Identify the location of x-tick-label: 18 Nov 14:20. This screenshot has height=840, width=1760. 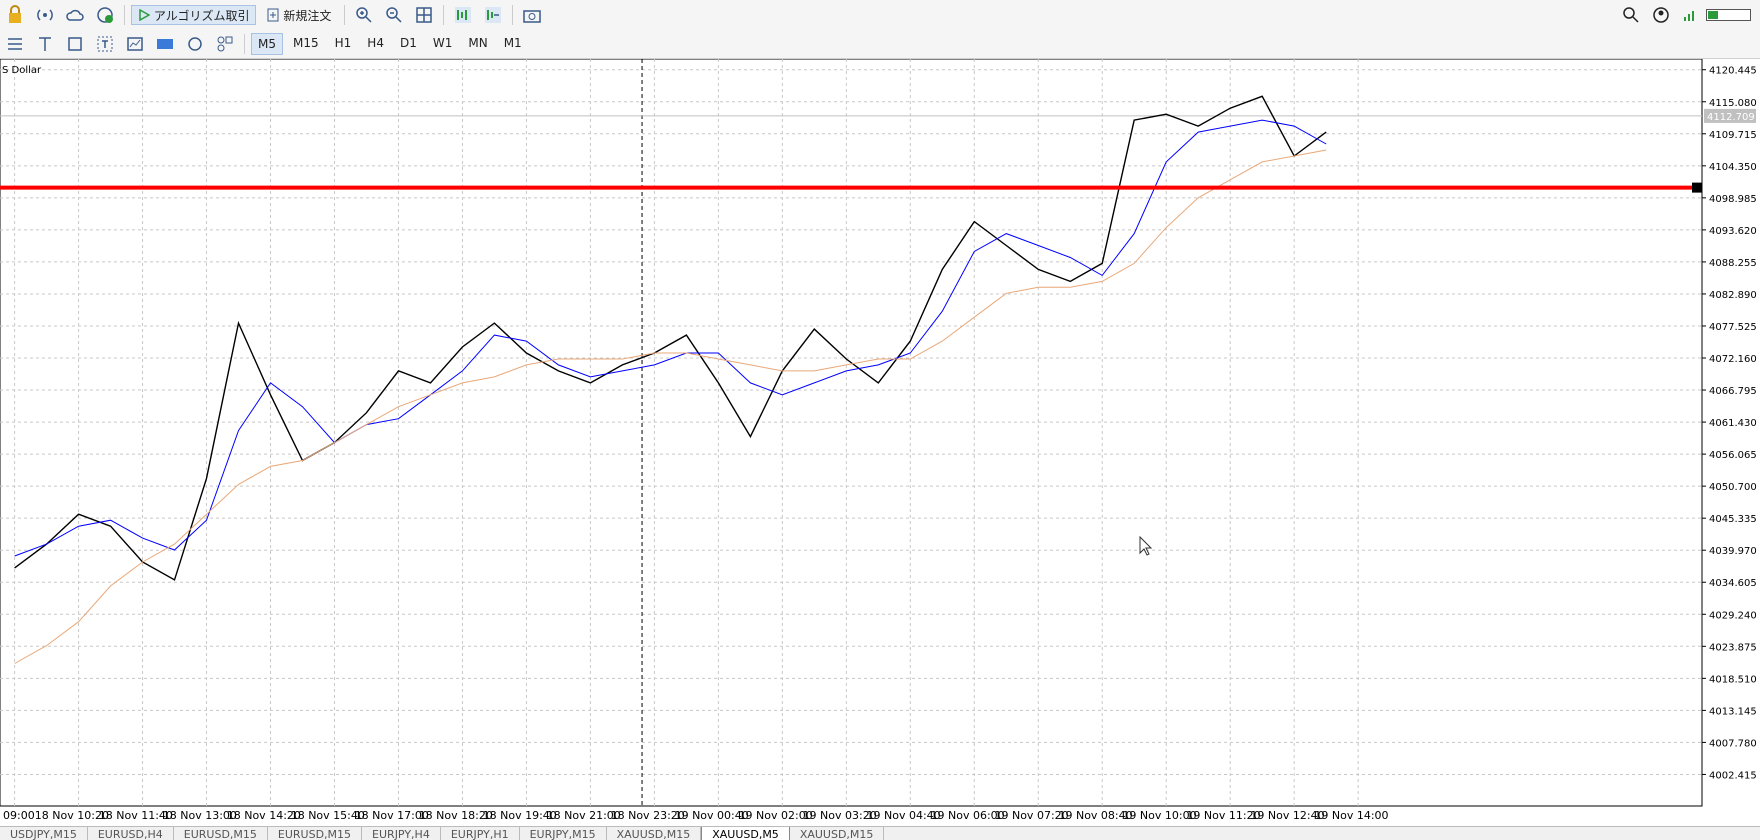
(264, 815).